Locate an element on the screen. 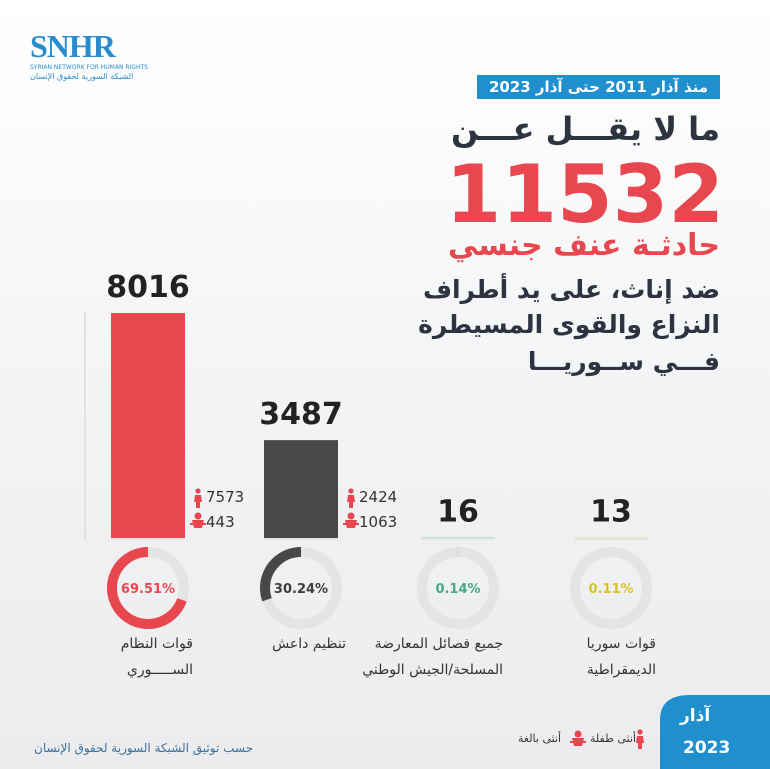 The image size is (770, 769). category-label: قوات سوريا is located at coordinates (621, 644).